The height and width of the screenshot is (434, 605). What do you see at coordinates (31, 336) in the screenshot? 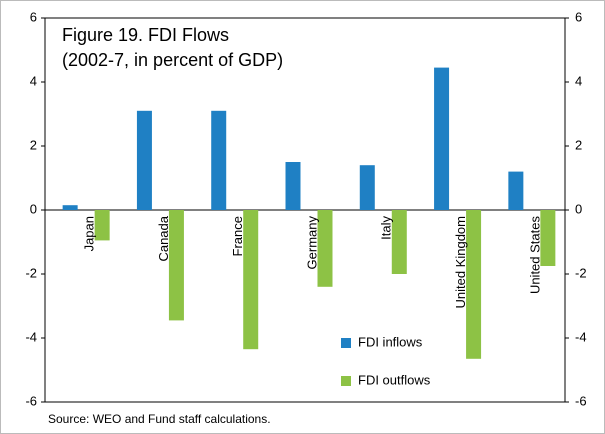
I see `y-tick-label: -4` at bounding box center [31, 336].